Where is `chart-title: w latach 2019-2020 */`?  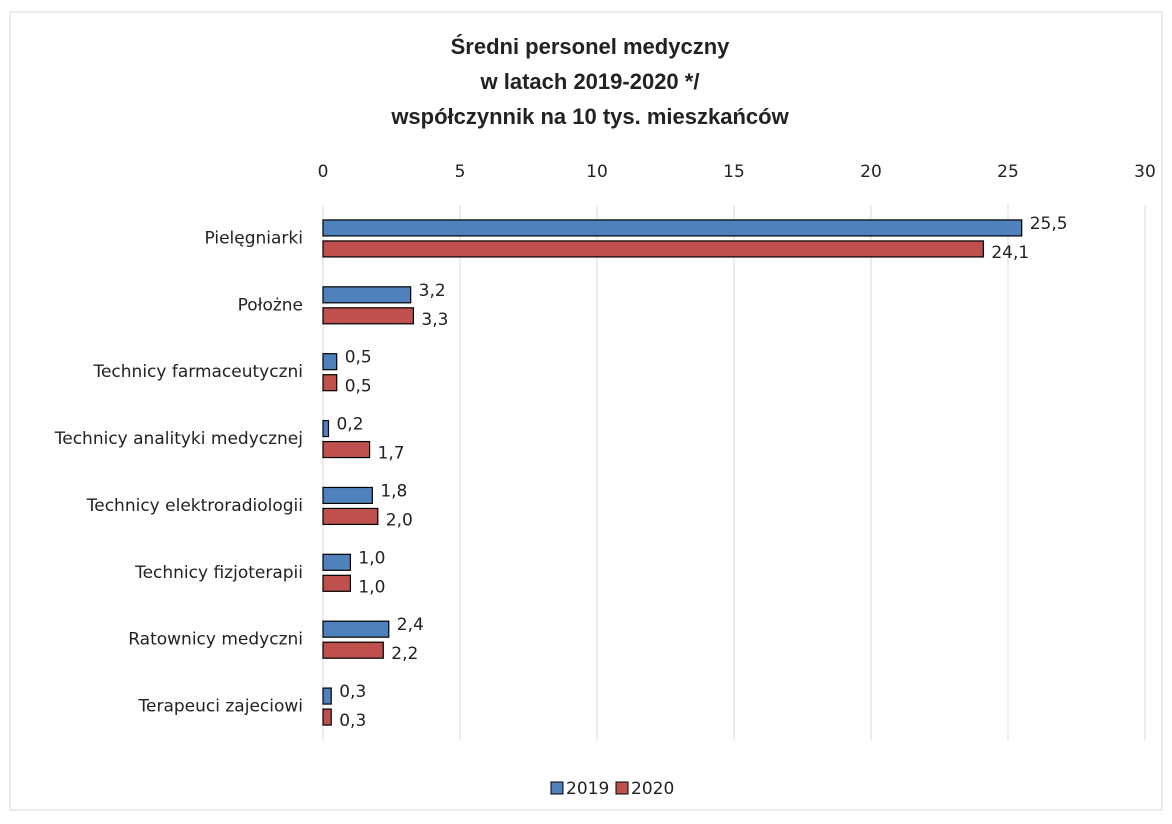 chart-title: w latach 2019-2020 */ is located at coordinates (590, 81).